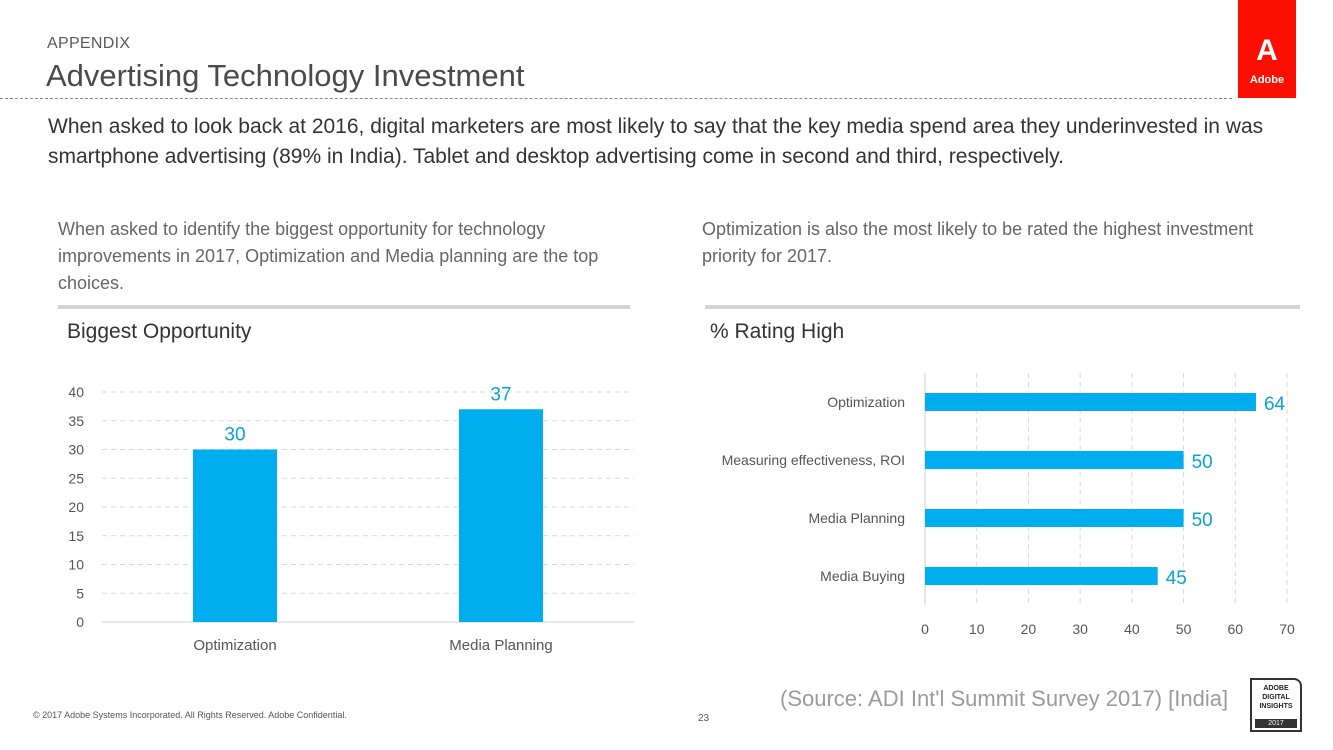 The image size is (1333, 750). I want to click on page-number: 23, so click(704, 718).